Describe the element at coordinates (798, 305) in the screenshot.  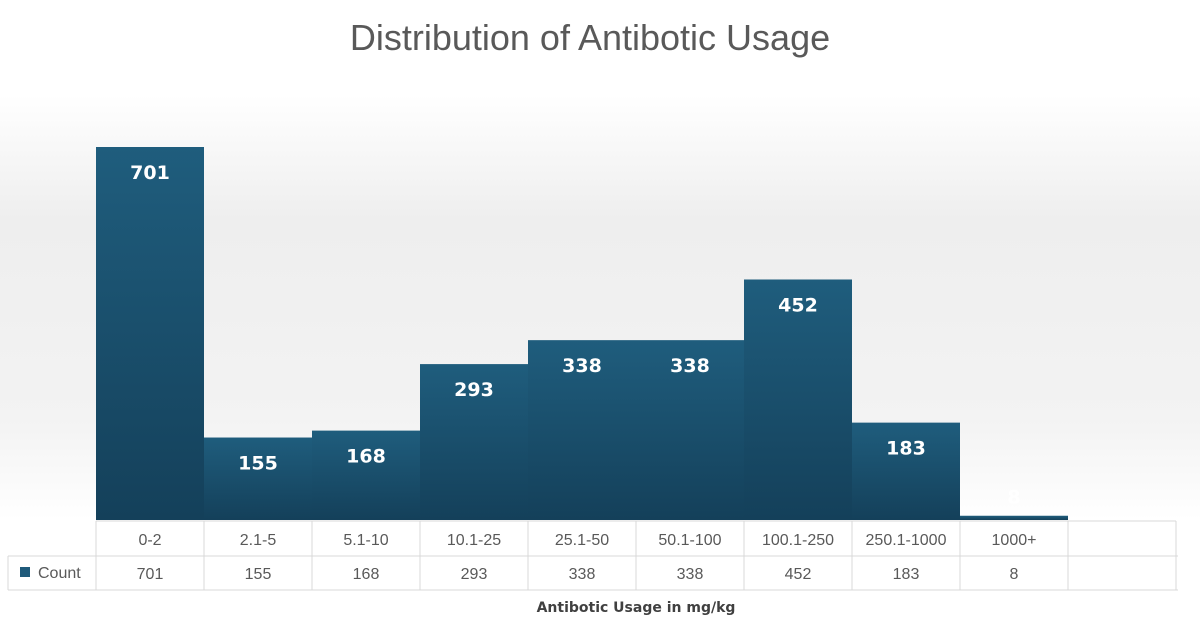
I see `bar-value-label: 452` at that location.